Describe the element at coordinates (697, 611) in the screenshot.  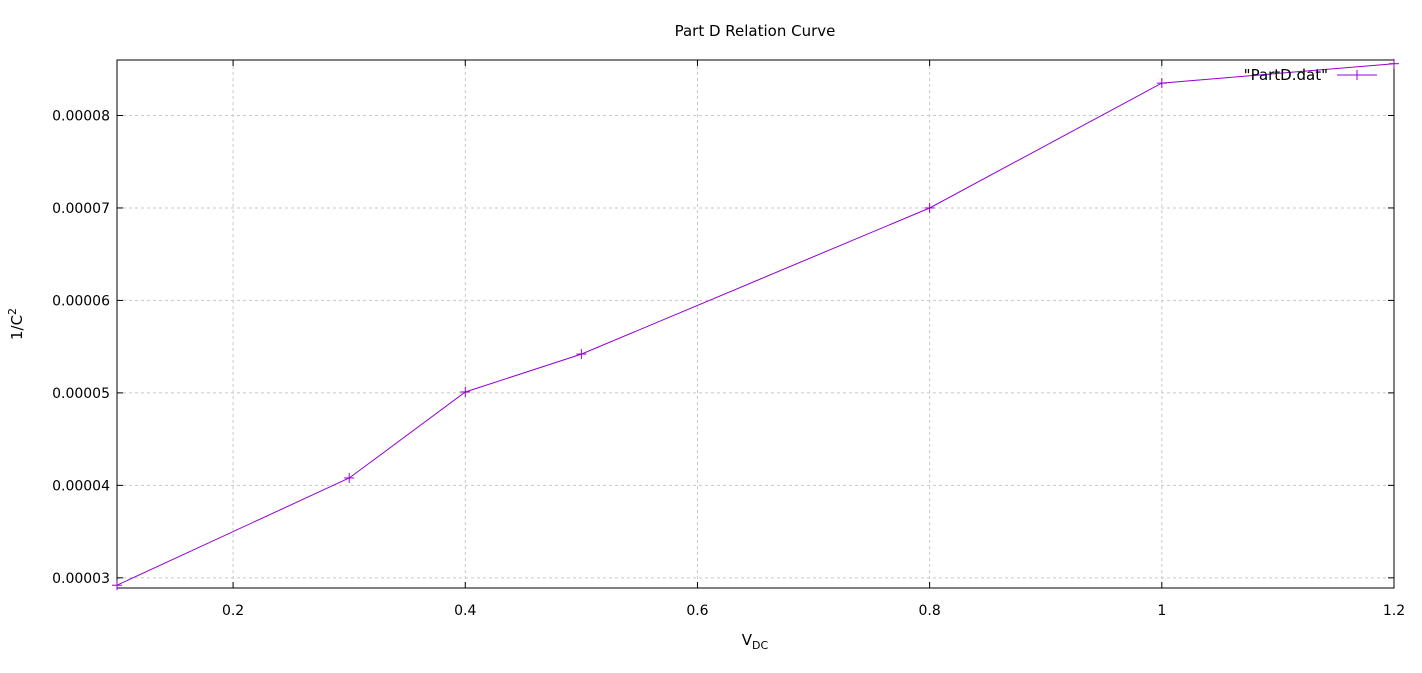
I see `x-tick-label: 0.6` at that location.